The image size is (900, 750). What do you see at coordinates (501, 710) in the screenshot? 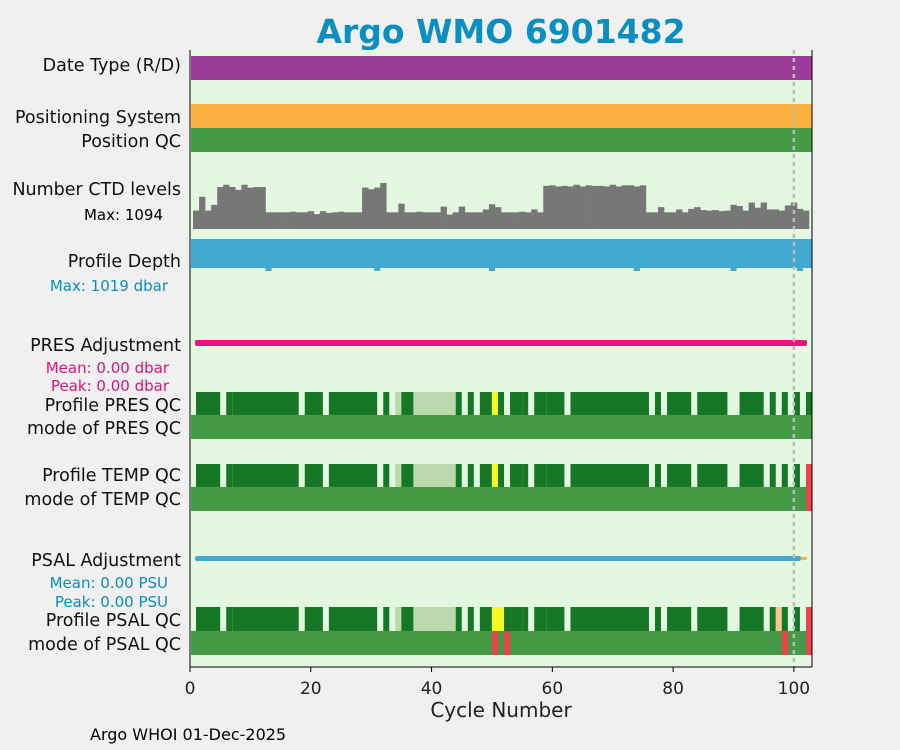
I see `x-axis-title: Cycle Number` at bounding box center [501, 710].